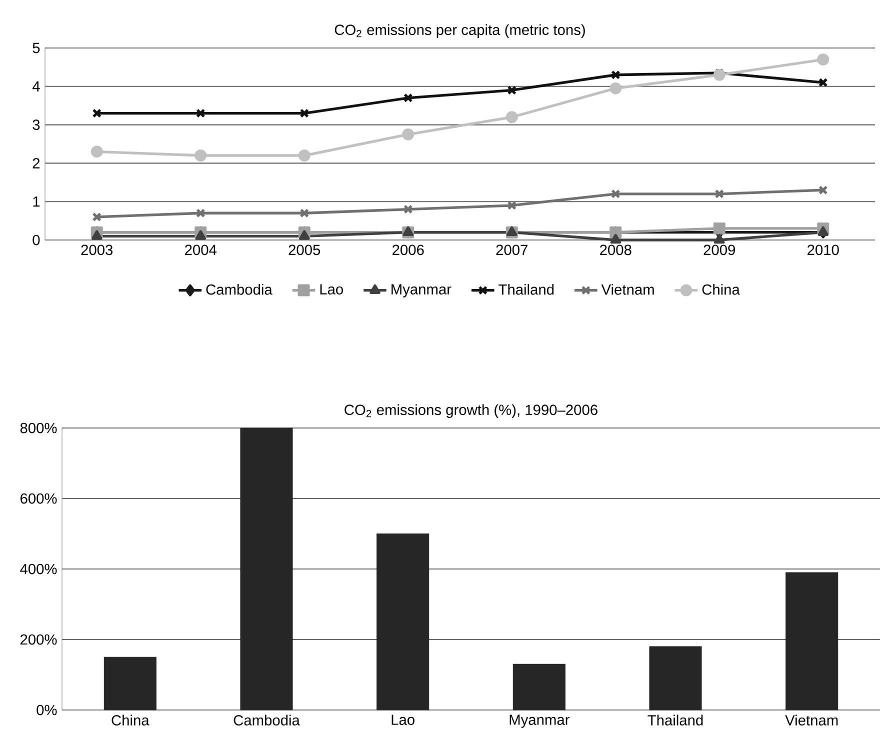 Image resolution: width=892 pixels, height=750 pixels. What do you see at coordinates (200, 250) in the screenshot?
I see `x-tick-label: 2004` at bounding box center [200, 250].